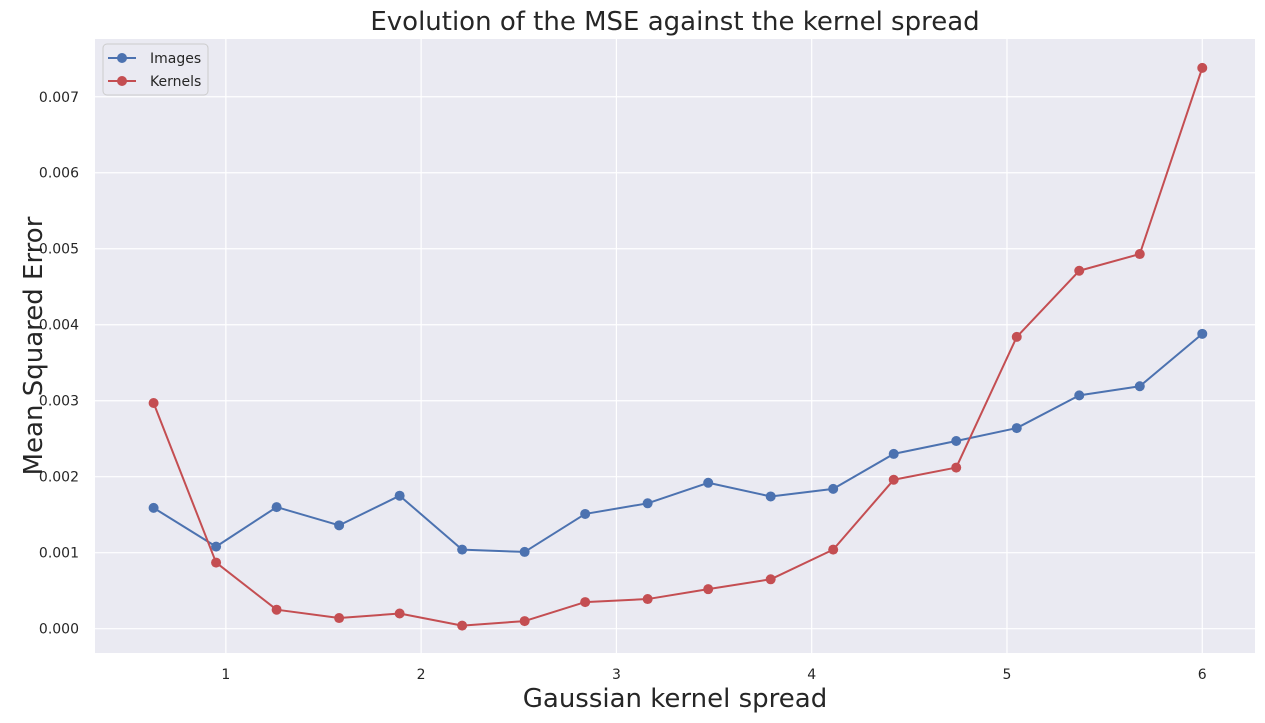 The height and width of the screenshot is (723, 1265). What do you see at coordinates (34, 345) in the screenshot?
I see `y-axis-label: Mean Squared Error` at bounding box center [34, 345].